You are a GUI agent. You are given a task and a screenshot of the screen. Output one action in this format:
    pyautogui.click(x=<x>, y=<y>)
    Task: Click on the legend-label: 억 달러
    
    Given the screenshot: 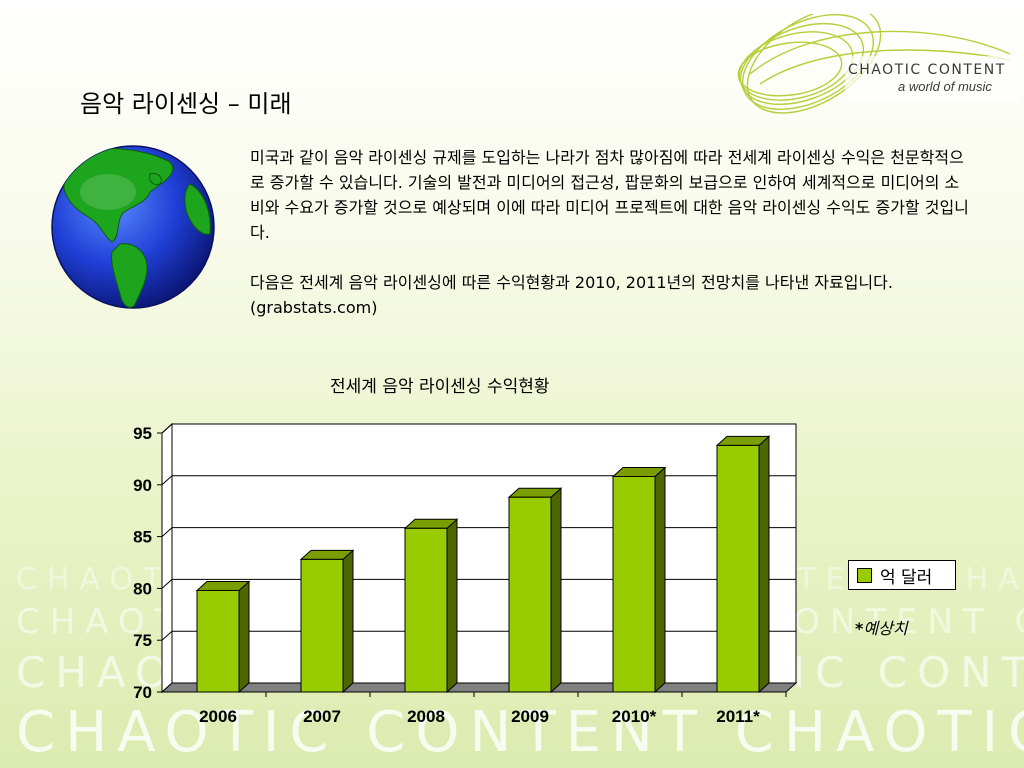 What is the action you would take?
    pyautogui.click(x=906, y=577)
    